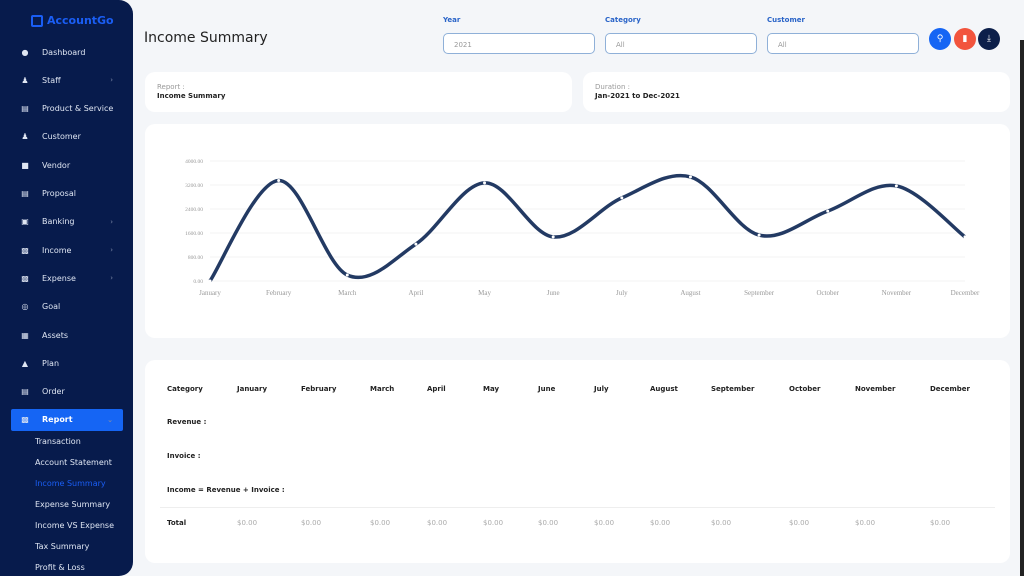 Image resolution: width=1024 pixels, height=576 pixels. Describe the element at coordinates (55, 335) in the screenshot. I see `sidebar-item-label: Assets` at that location.